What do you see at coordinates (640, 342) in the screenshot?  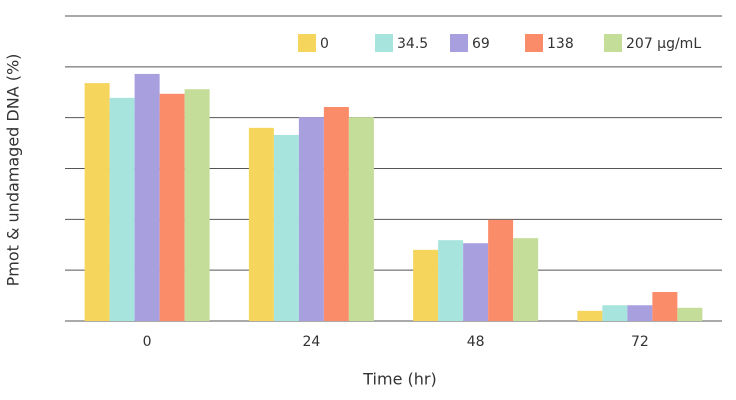 I see `x-tick-label: 72` at bounding box center [640, 342].